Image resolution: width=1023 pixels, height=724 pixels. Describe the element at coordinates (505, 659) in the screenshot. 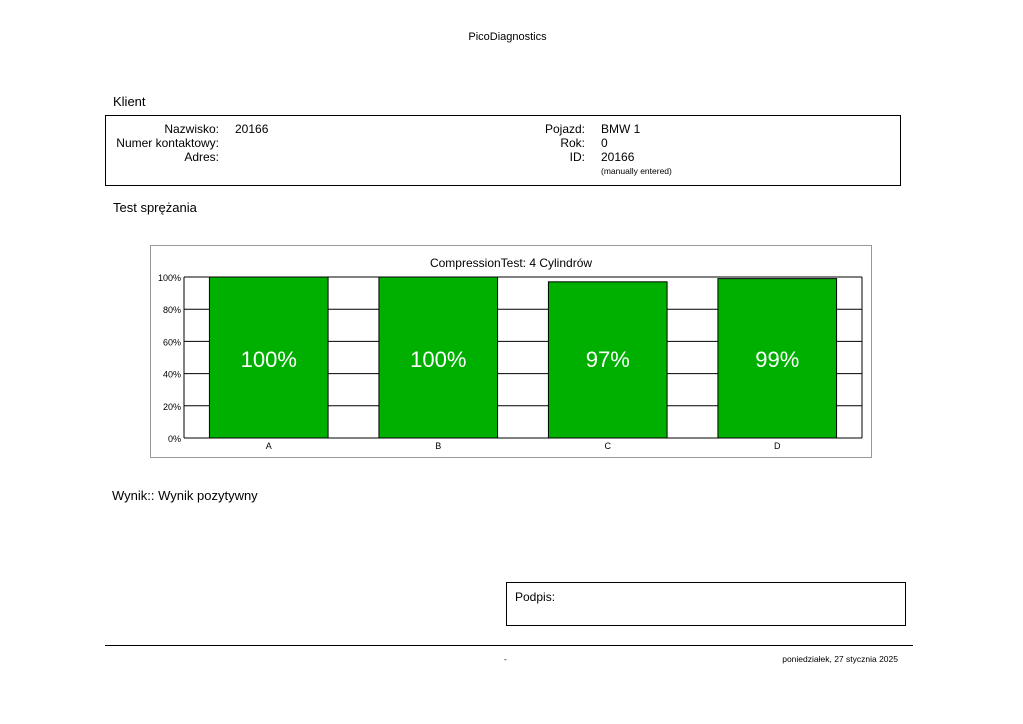

I see `footer-center-text: -` at that location.